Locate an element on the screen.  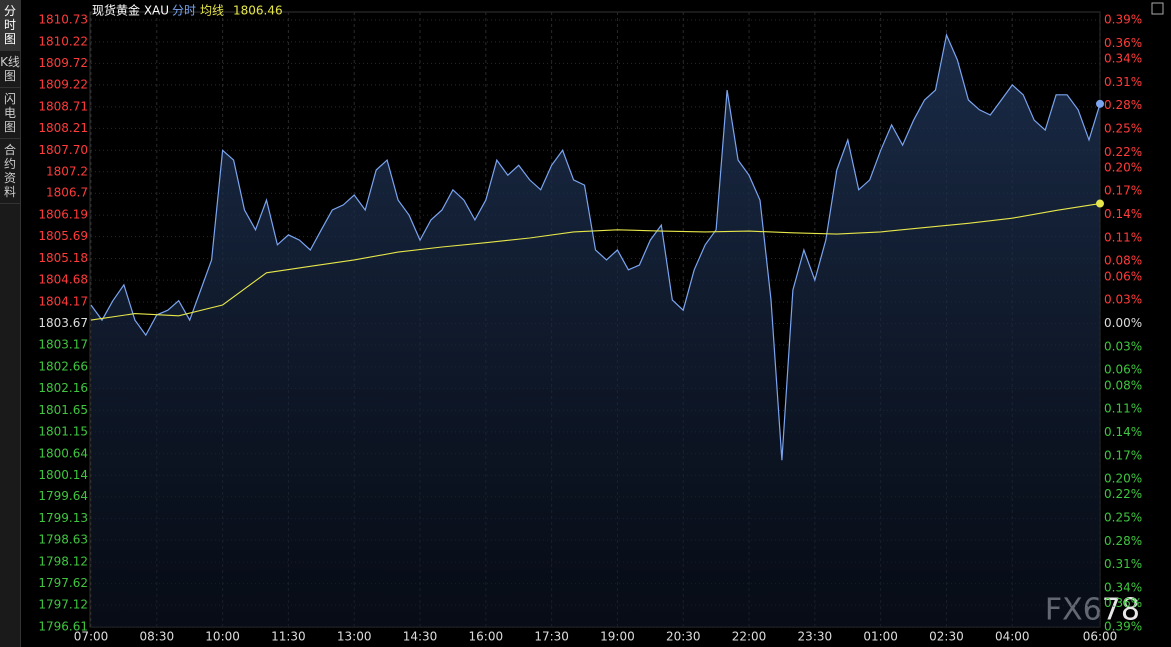
y-tick-label: 1809.72 is located at coordinates (63, 63).